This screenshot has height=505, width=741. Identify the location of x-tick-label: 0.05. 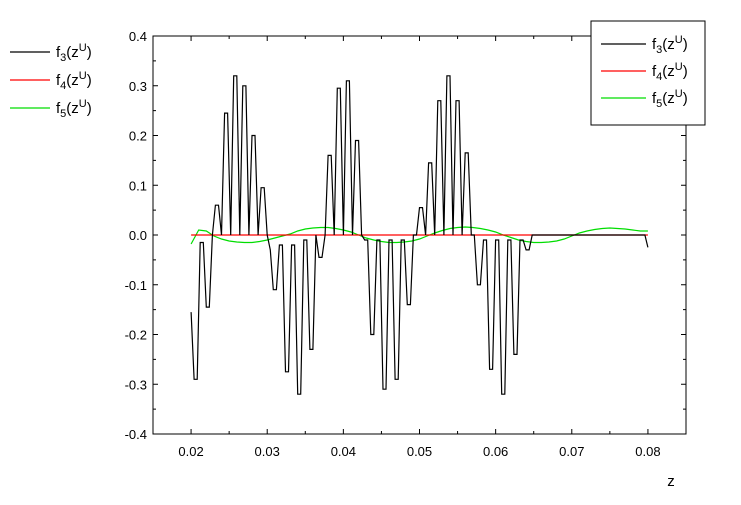
(419, 451).